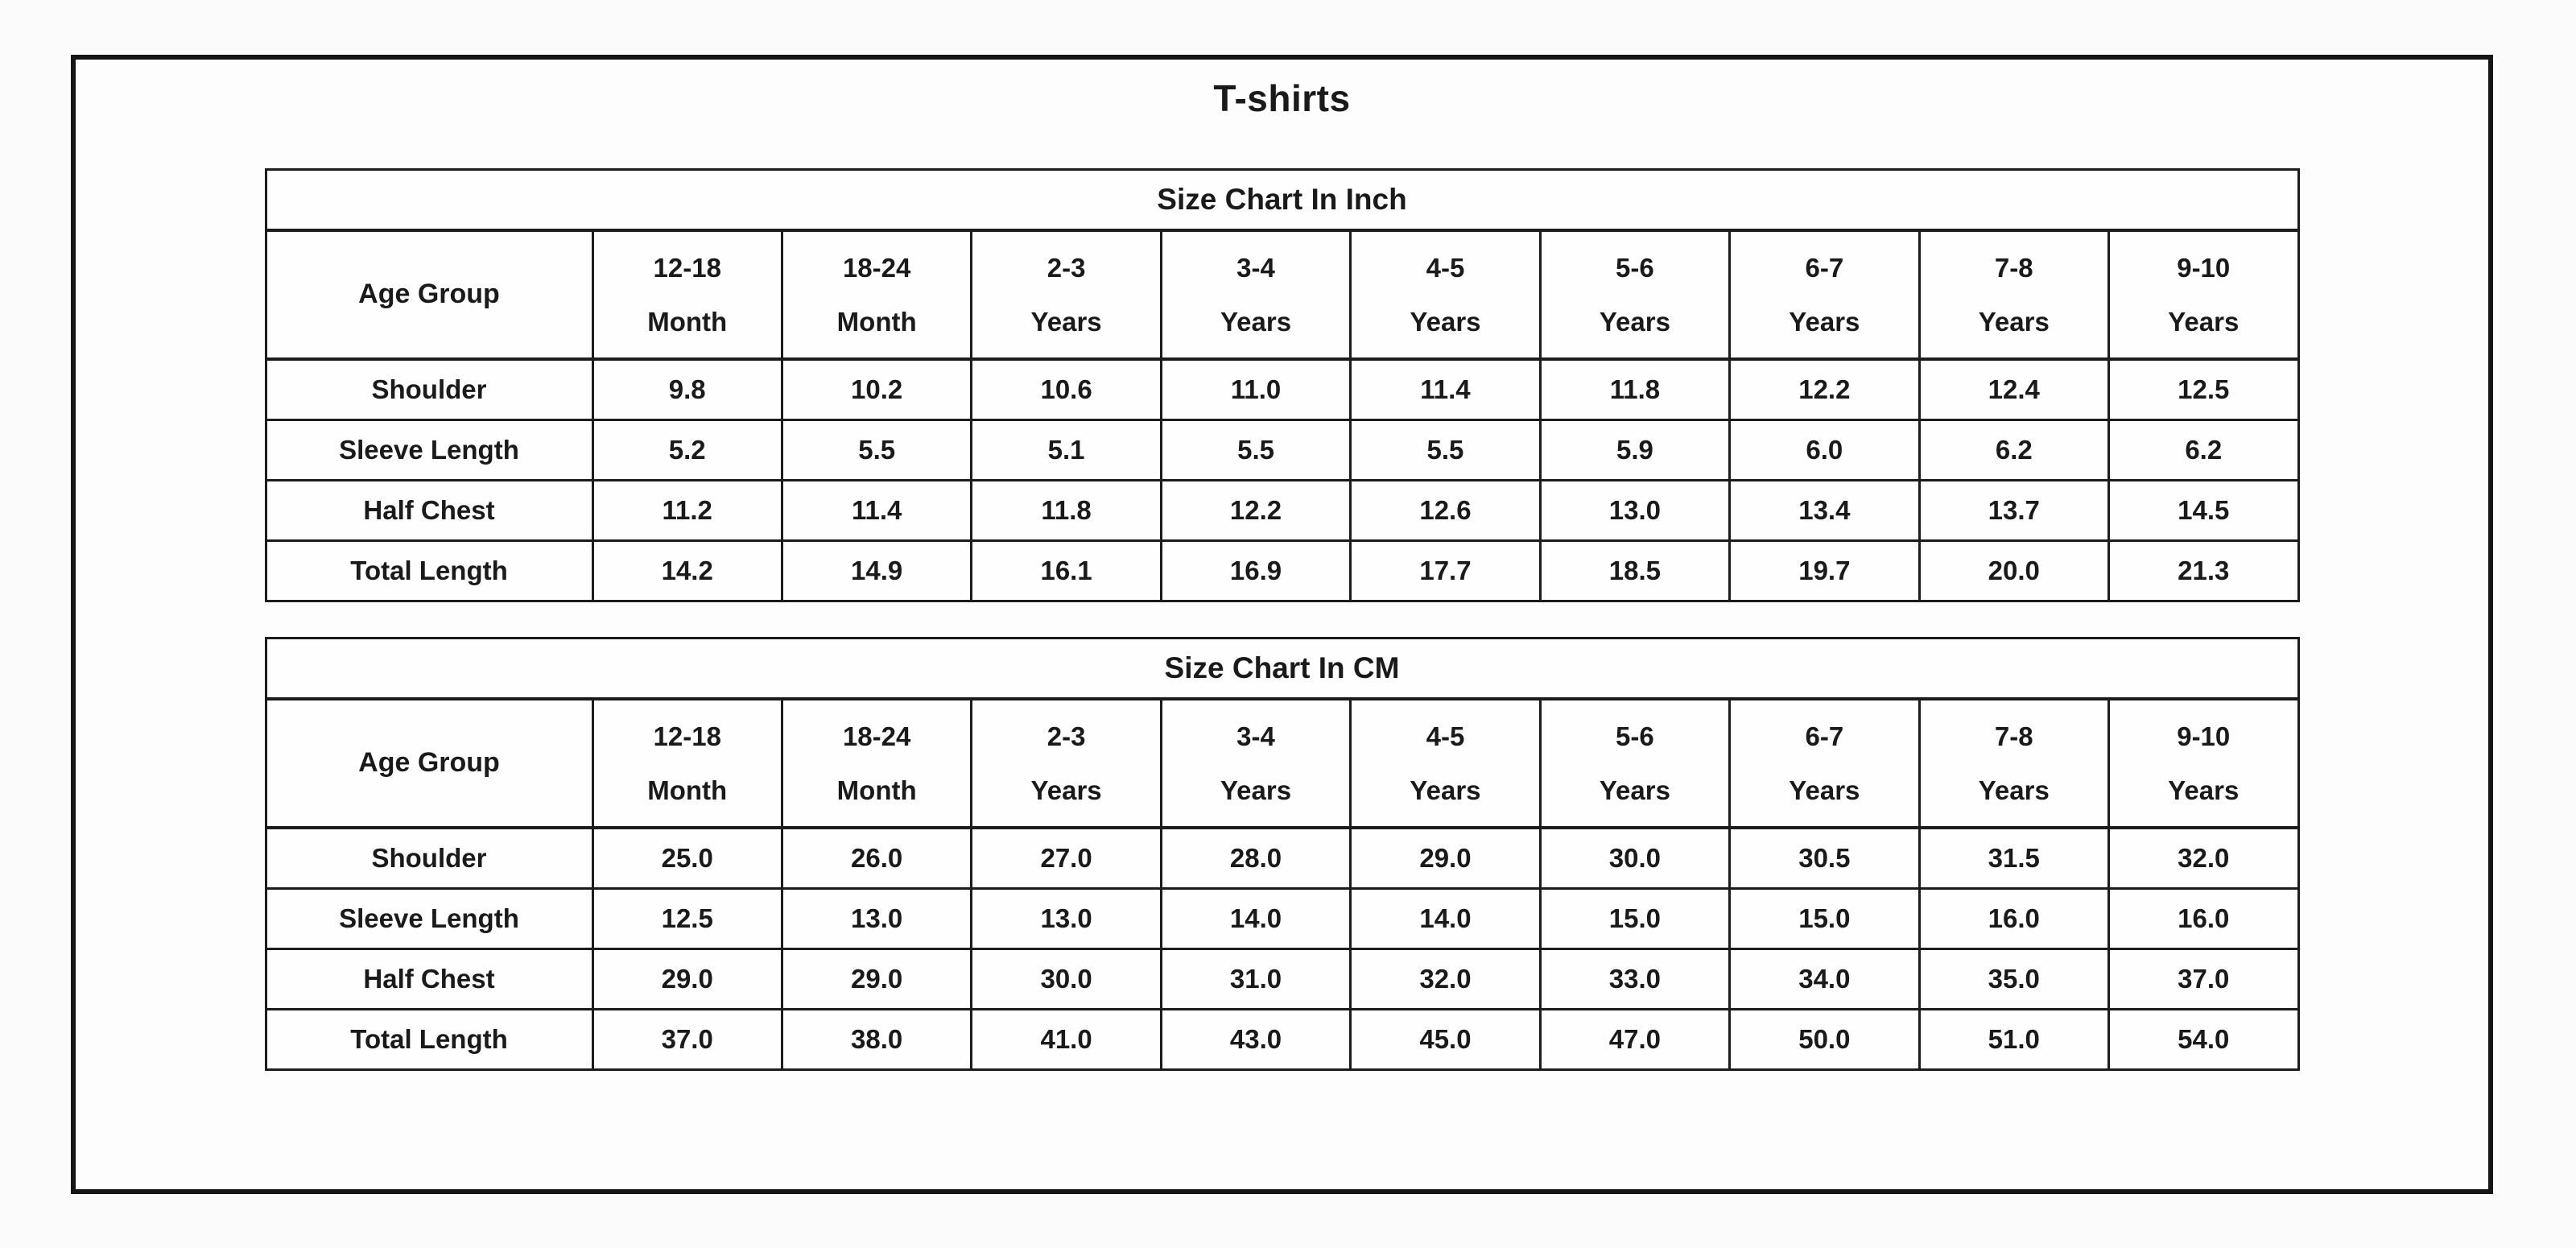  I want to click on size-value-cell: 16.1, so click(1066, 570).